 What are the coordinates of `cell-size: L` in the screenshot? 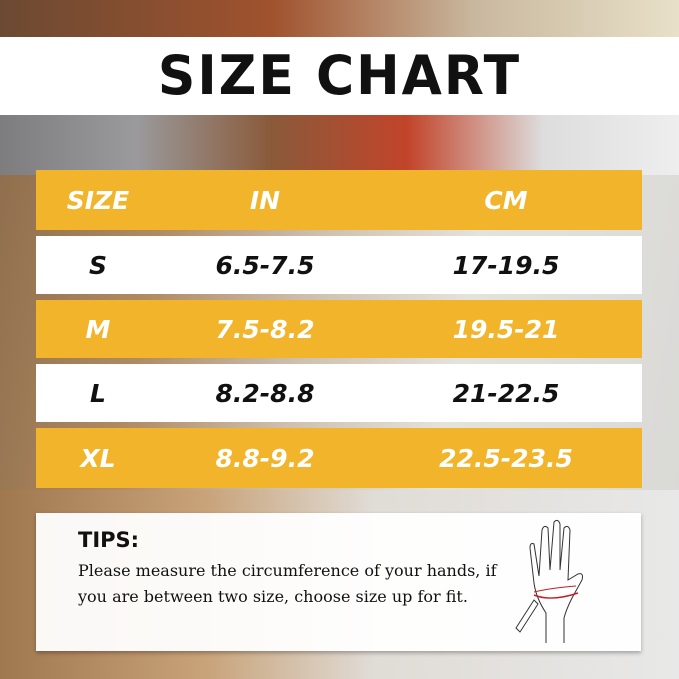 It's located at (98, 393).